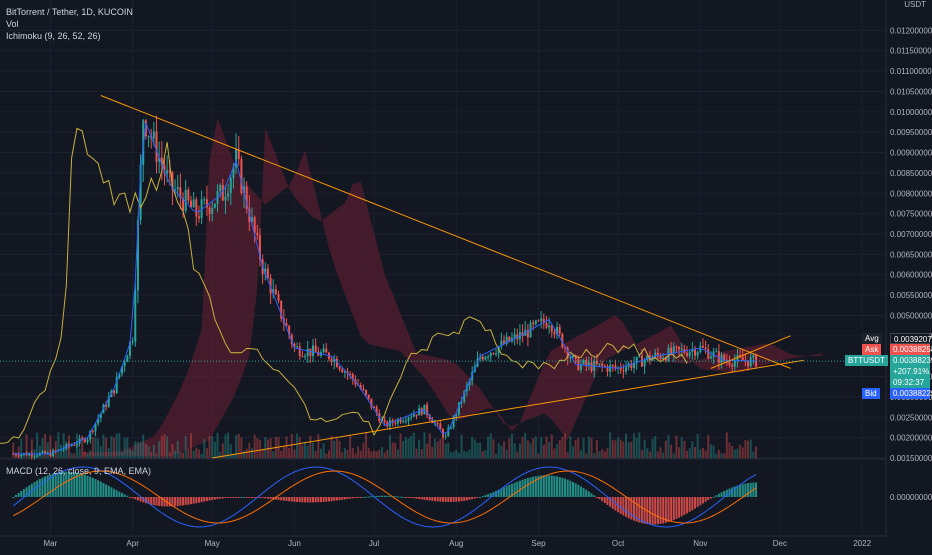  Describe the element at coordinates (69, 12) in the screenshot. I see `symbol-title: BitTorrent / Tether, 1D, KUCOIN` at that location.